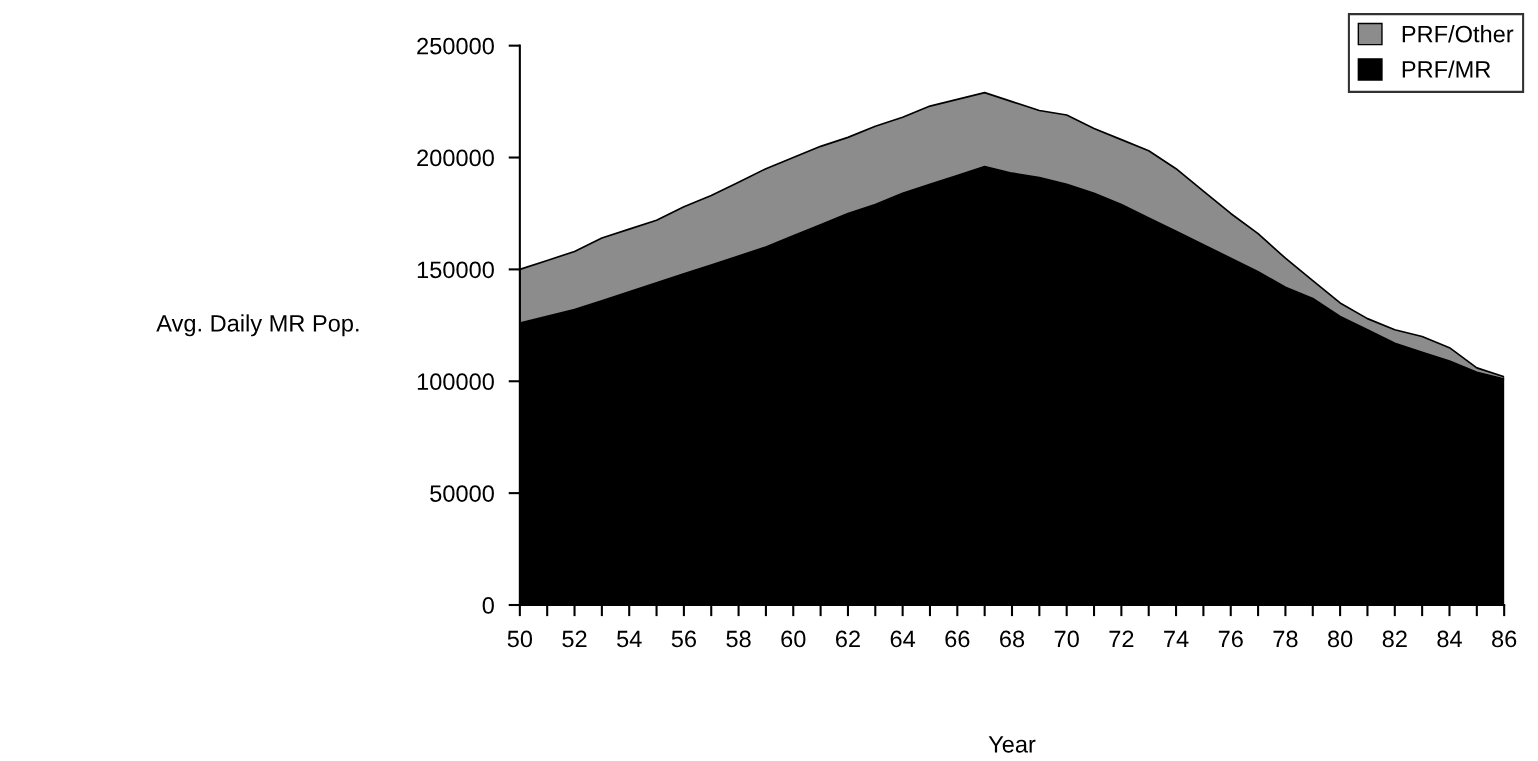 The height and width of the screenshot is (761, 1538). Describe the element at coordinates (1230, 639) in the screenshot. I see `x-tick-label: 76` at that location.